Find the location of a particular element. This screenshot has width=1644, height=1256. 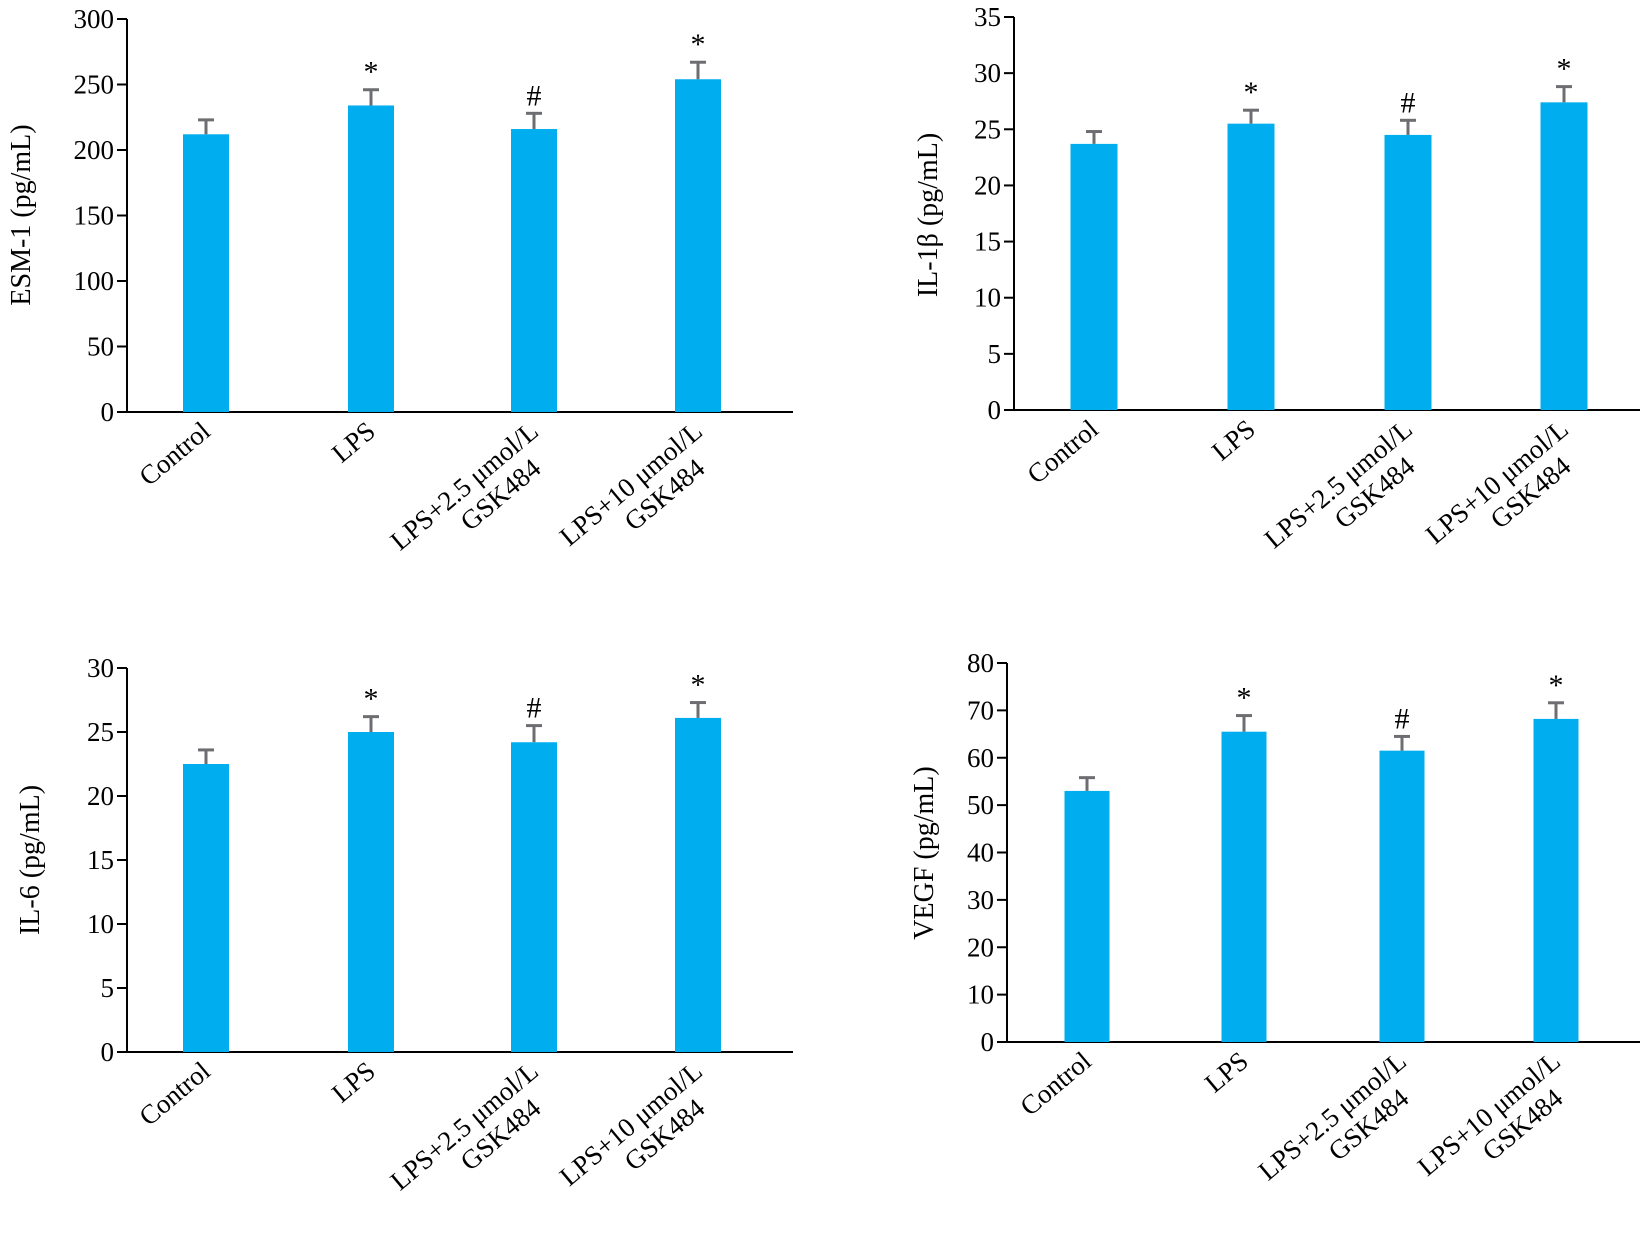

y-tick-label: 60 is located at coordinates (980, 758).